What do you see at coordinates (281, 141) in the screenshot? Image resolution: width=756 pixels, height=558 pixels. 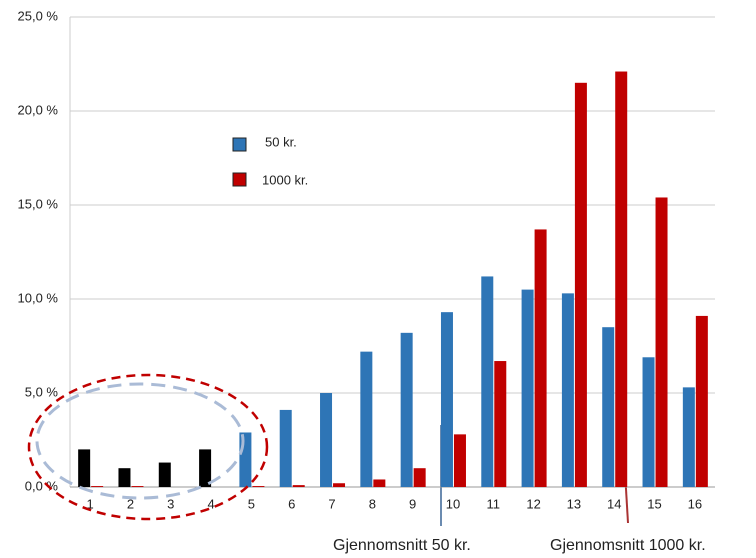 I see `legend-label: 50 kr.` at bounding box center [281, 141].